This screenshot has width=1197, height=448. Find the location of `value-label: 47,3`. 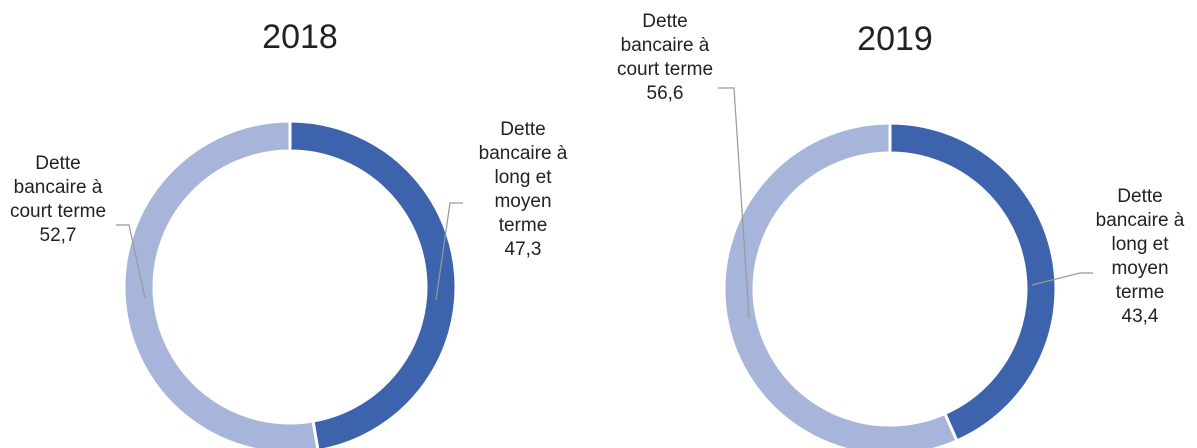

value-label: 47,3 is located at coordinates (523, 249).